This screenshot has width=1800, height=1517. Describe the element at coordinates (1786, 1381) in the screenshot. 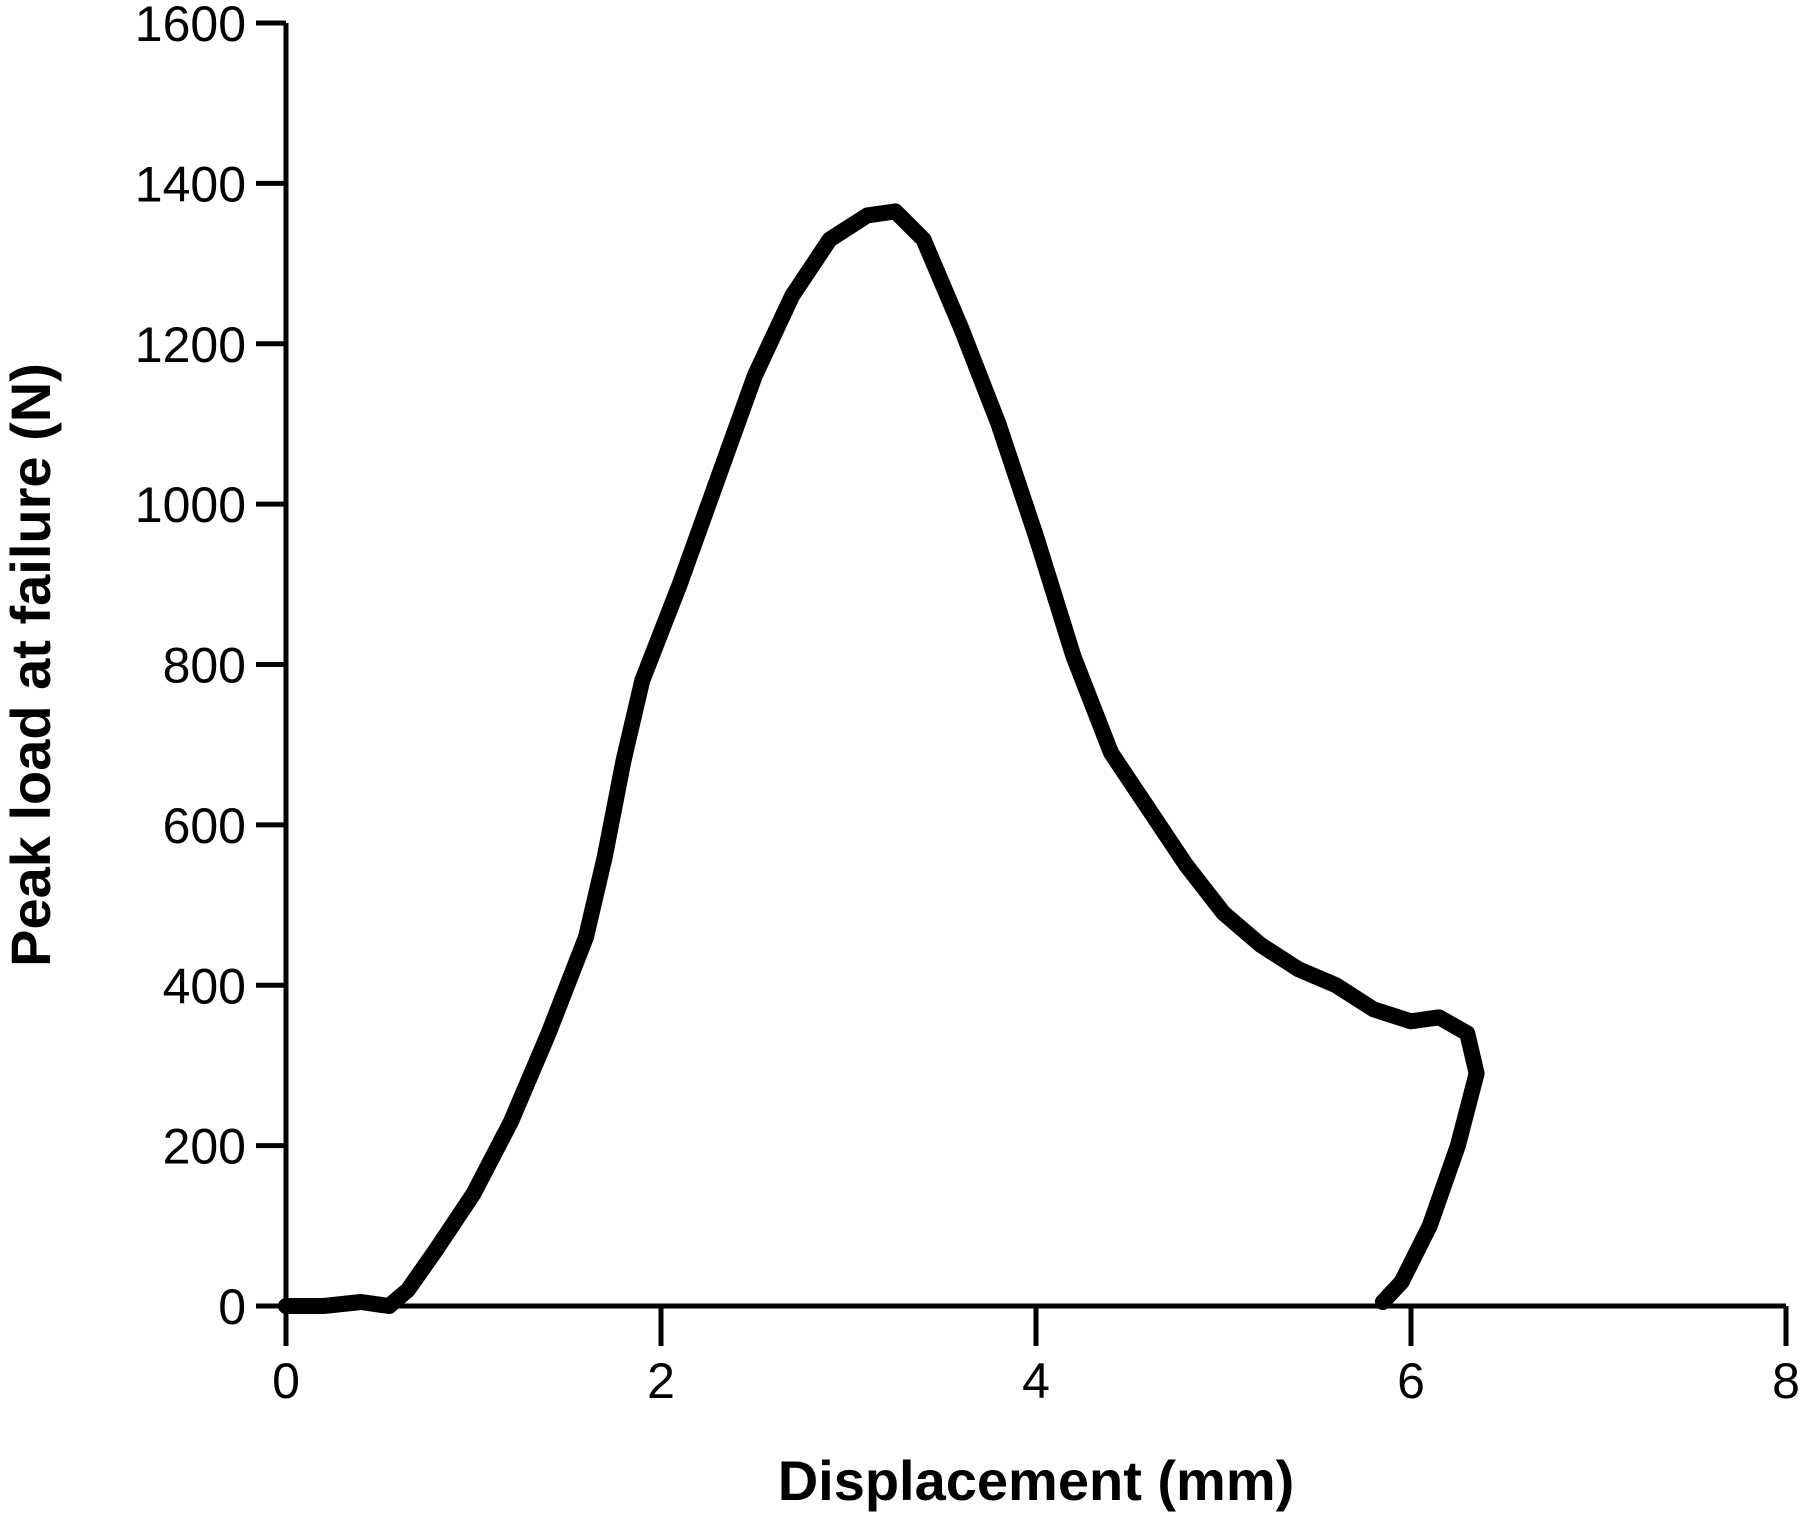

I see `x-tick-label: 8` at that location.